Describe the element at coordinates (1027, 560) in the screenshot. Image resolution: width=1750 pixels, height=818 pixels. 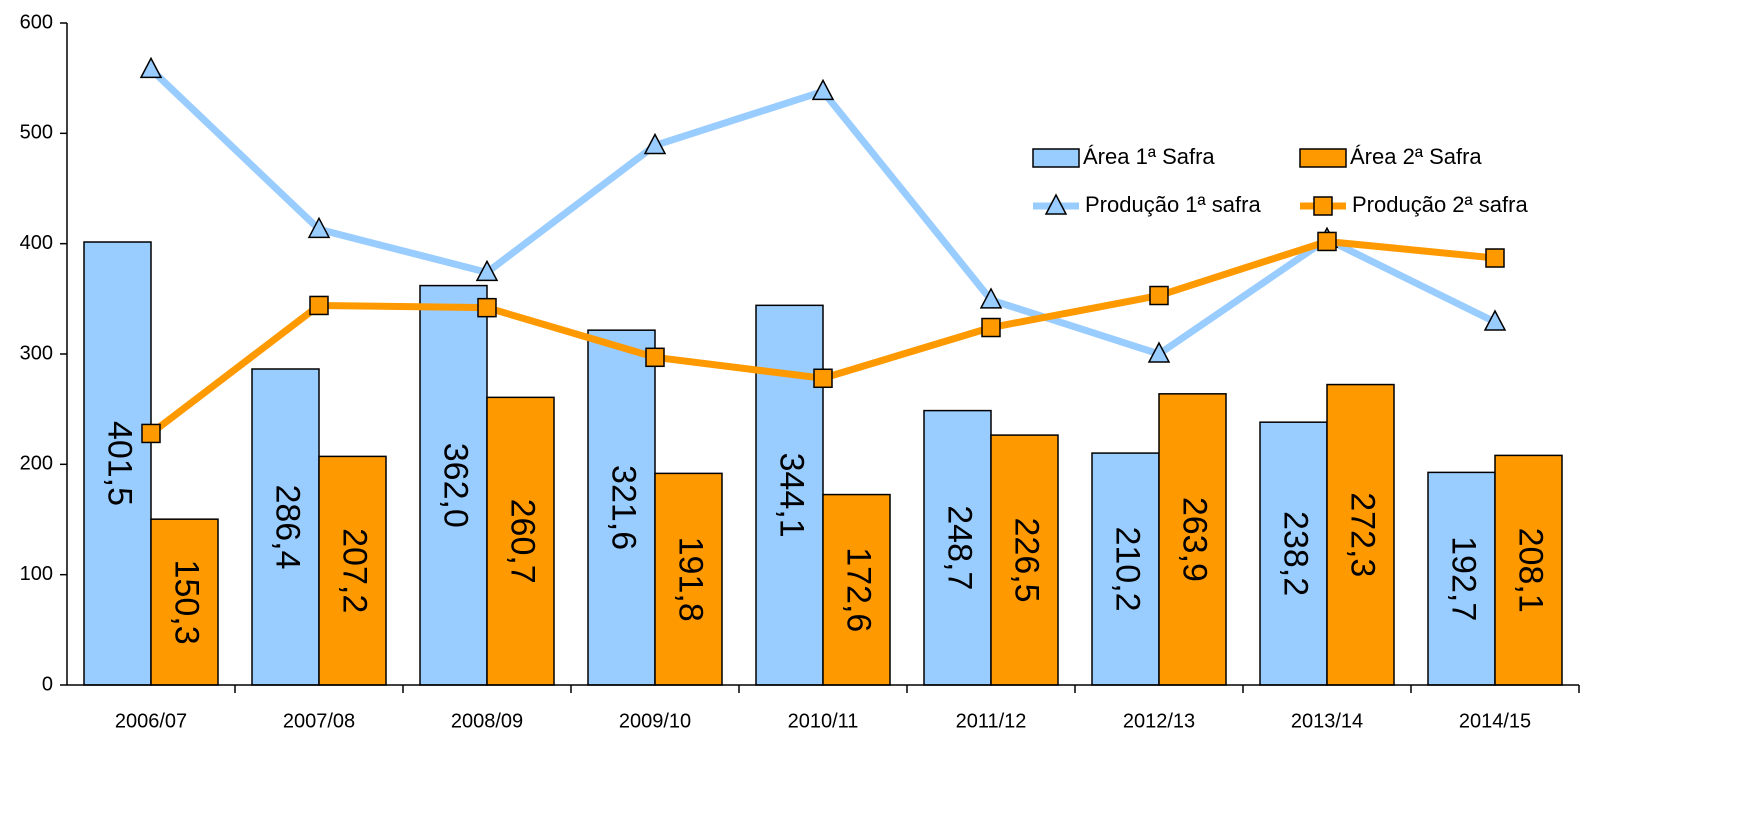
I see `data-label: 226,5` at that location.